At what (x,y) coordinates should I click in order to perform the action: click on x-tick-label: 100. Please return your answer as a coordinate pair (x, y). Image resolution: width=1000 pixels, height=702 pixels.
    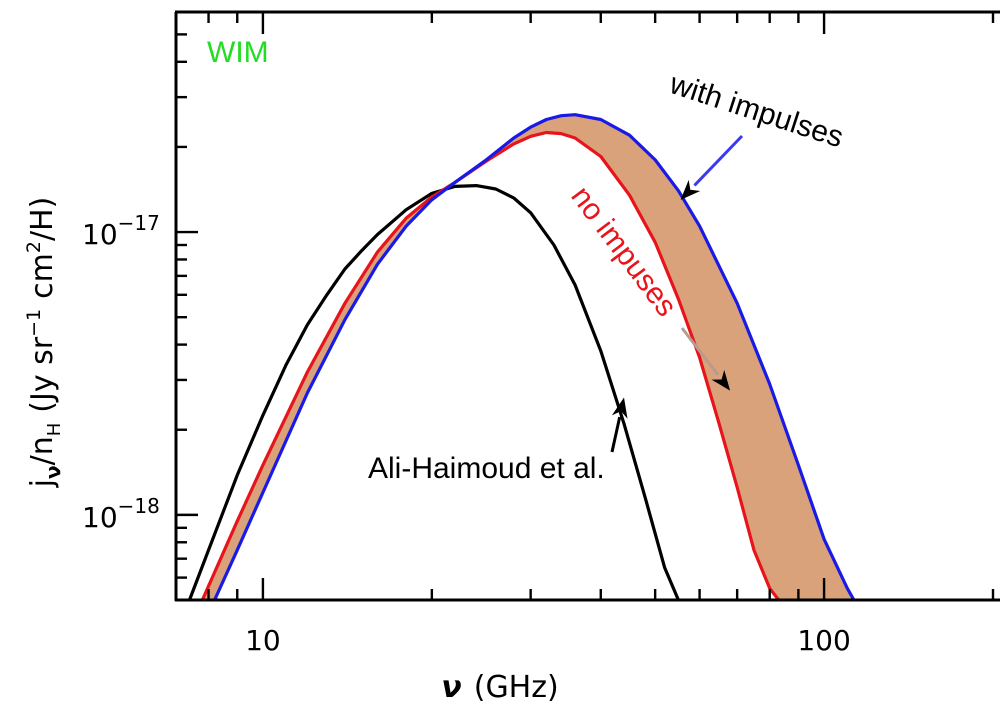
    Looking at the image, I should click on (823, 640).